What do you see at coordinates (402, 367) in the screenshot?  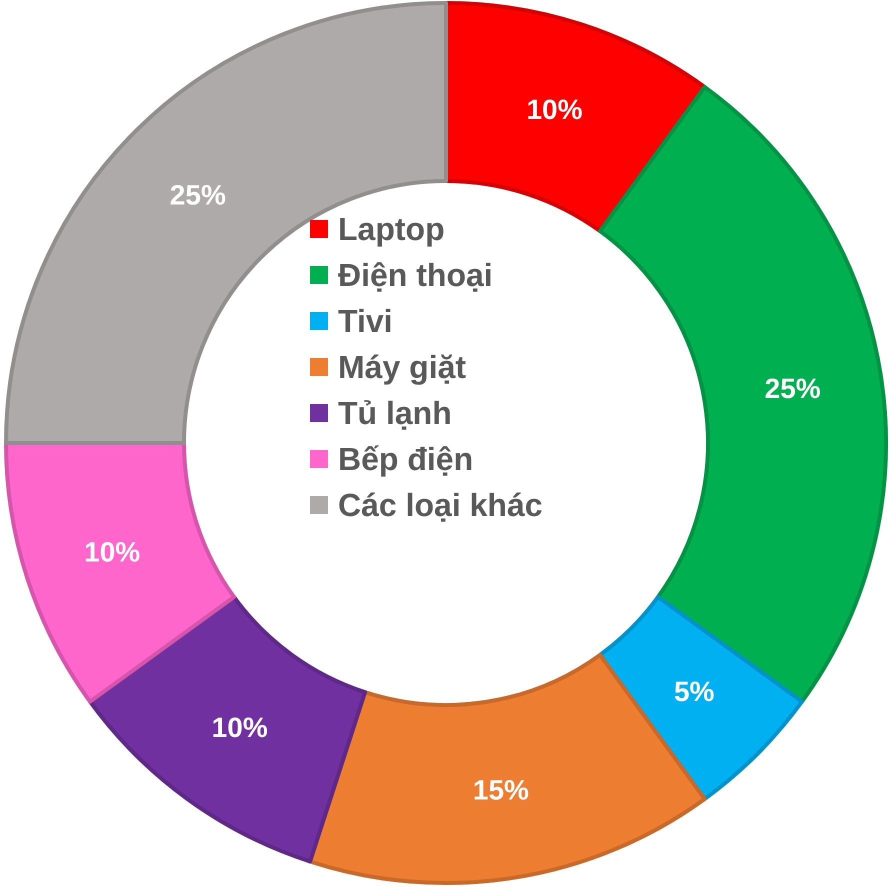 I see `legend-label: Máy giặt` at bounding box center [402, 367].